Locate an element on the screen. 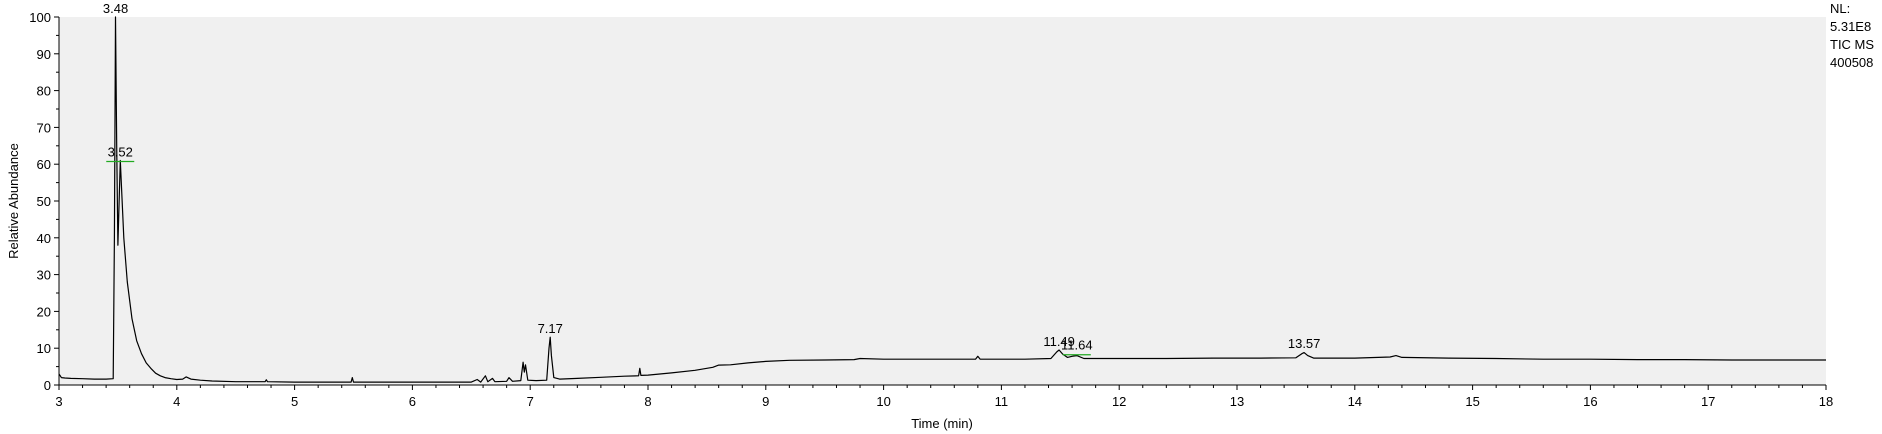  x-tick-label: 8 is located at coordinates (647, 401).